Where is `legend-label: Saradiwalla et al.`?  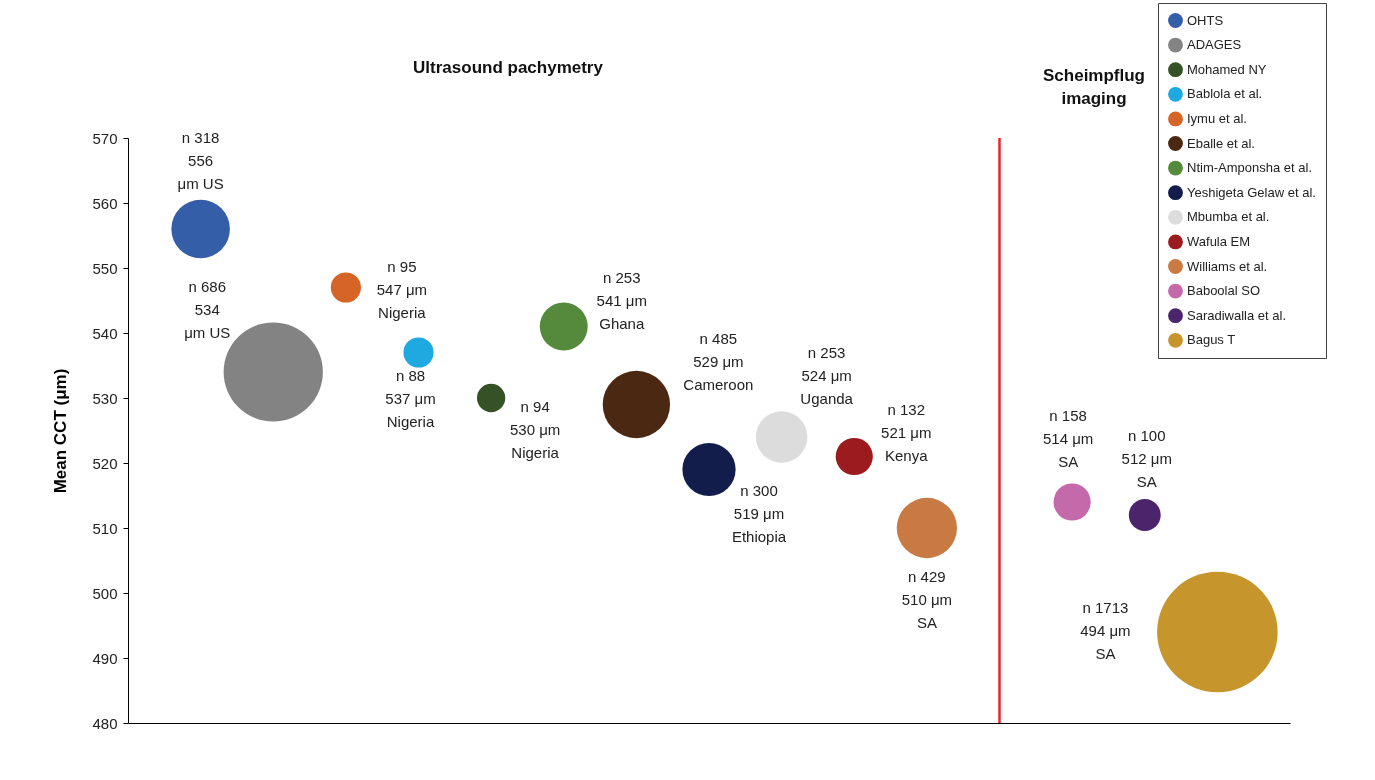 legend-label: Saradiwalla et al. is located at coordinates (1236, 315).